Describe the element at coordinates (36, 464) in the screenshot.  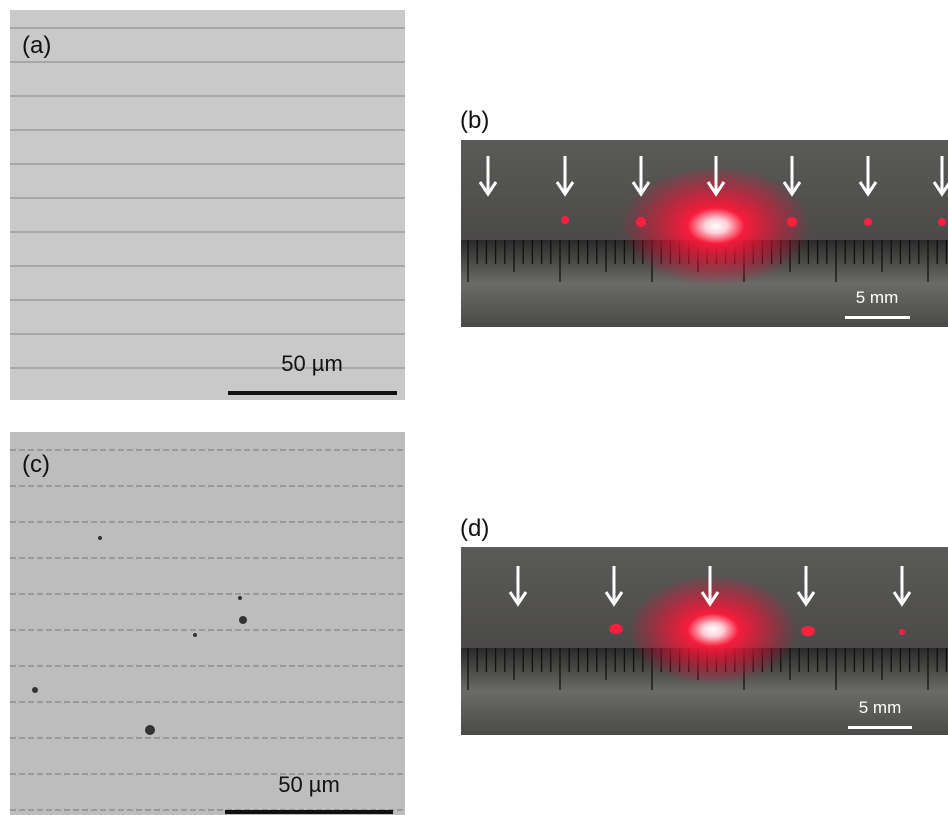
I see `panel-label: (c)` at that location.